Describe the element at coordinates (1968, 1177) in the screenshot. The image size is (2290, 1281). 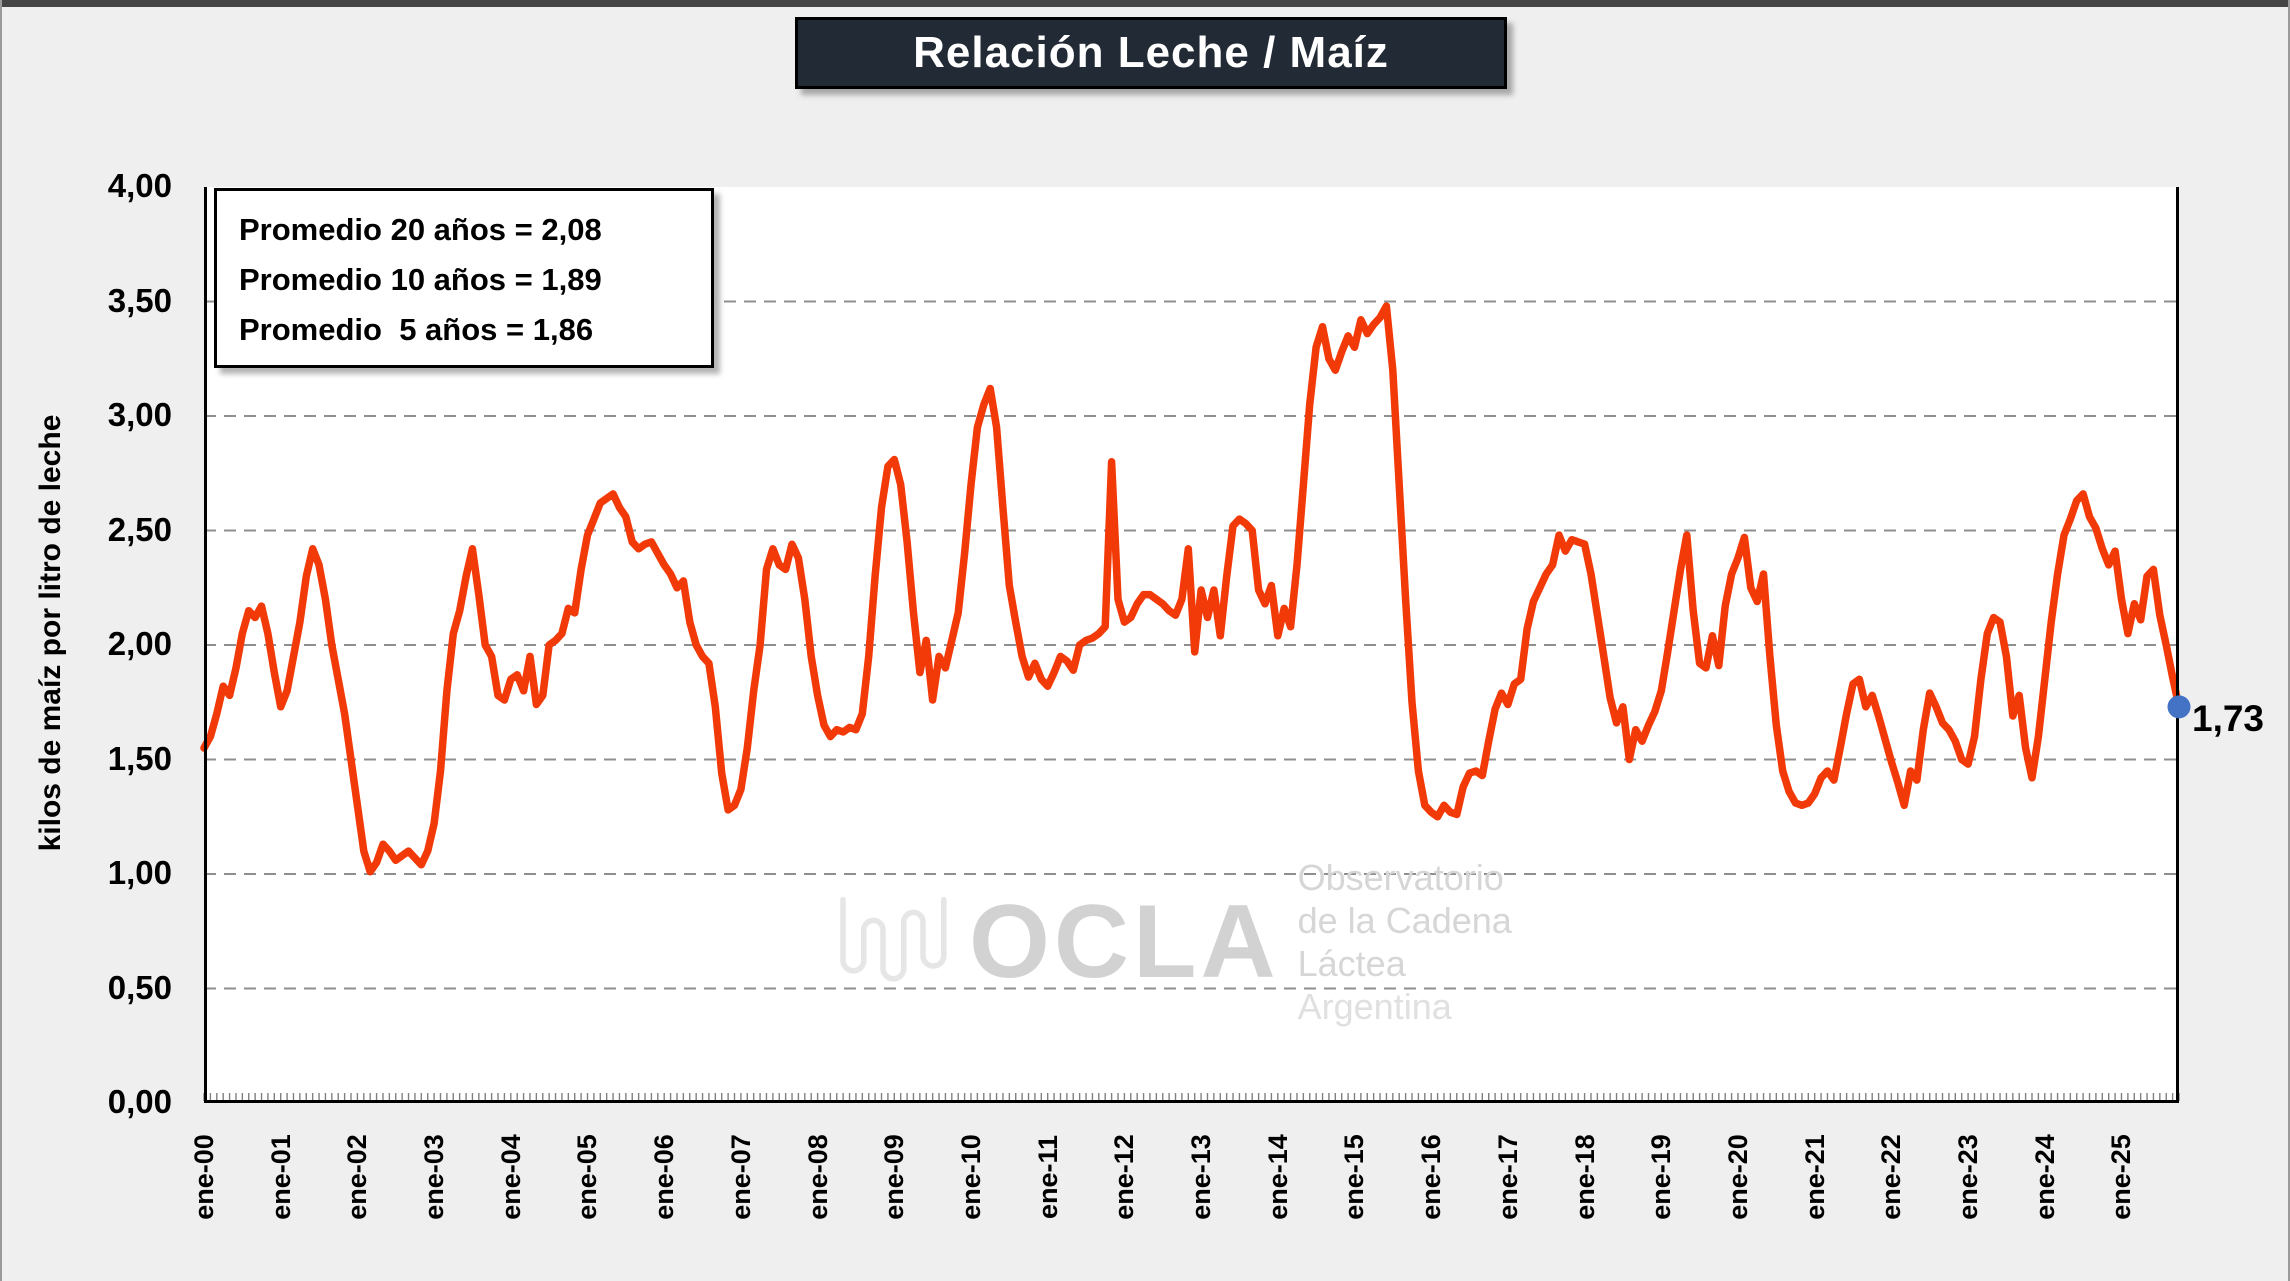
I see `x-tick-label: ene-23` at that location.